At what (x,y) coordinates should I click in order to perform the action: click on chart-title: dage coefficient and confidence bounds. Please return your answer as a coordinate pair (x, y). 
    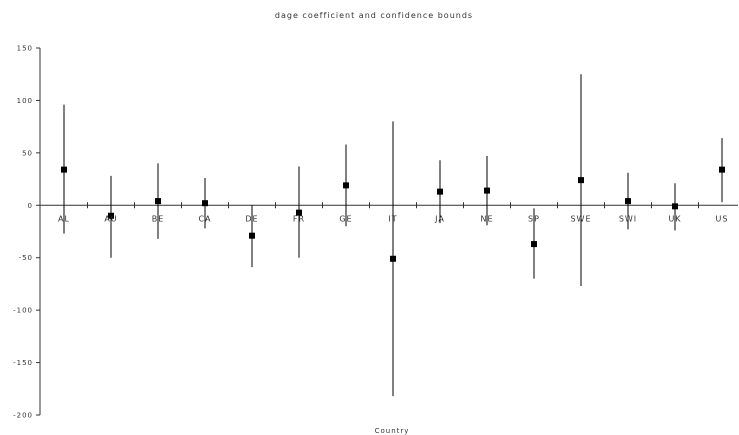
    Looking at the image, I should click on (374, 15).